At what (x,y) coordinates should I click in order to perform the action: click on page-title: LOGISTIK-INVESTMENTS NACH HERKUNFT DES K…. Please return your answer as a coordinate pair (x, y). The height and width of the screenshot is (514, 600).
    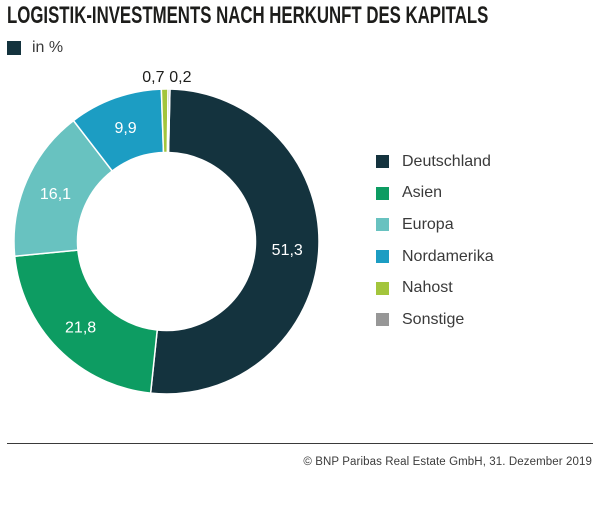
    Looking at the image, I should click on (248, 15).